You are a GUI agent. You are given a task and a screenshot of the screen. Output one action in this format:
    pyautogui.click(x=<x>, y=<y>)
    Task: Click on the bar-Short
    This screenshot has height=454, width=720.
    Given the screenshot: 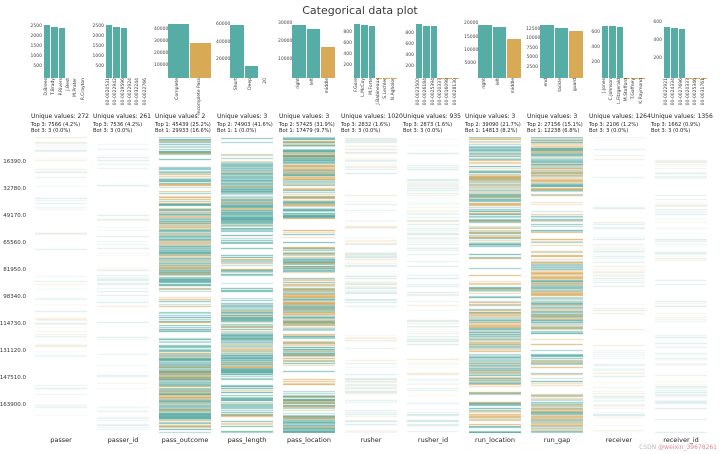 What is the action you would take?
    pyautogui.click(x=237, y=51)
    